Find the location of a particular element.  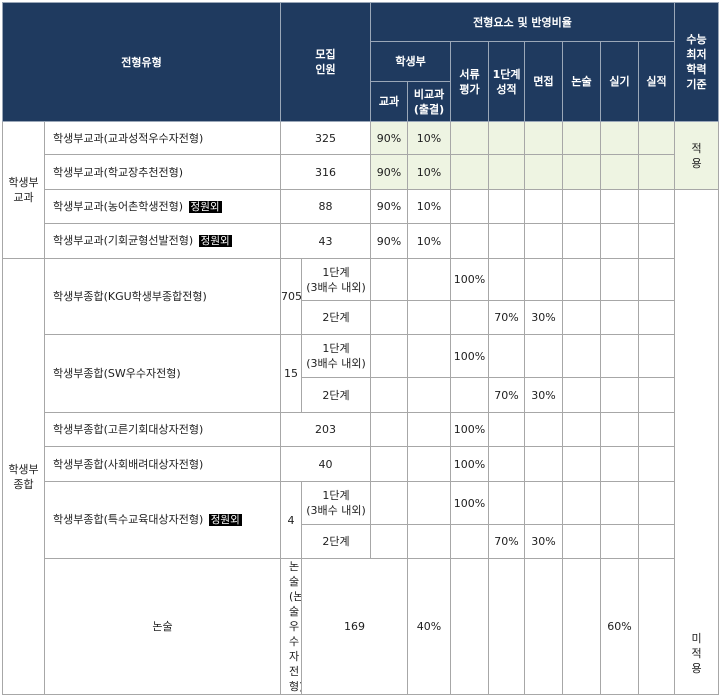

table-row: 2단계 70% 30% is located at coordinates (361, 317).